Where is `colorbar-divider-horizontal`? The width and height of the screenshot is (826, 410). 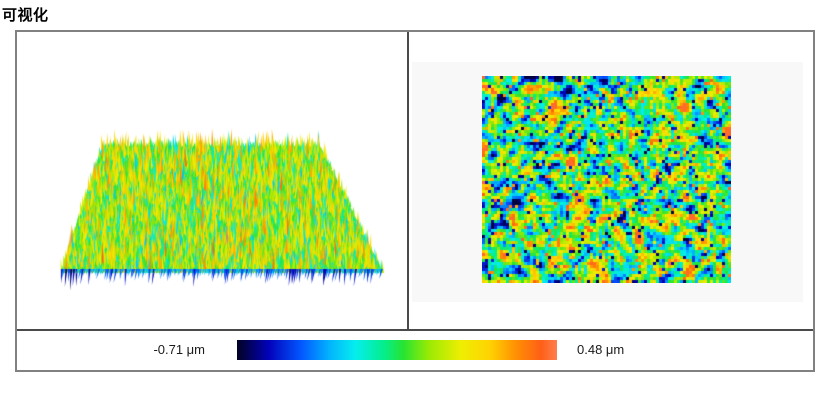 colorbar-divider-horizontal is located at coordinates (415, 330).